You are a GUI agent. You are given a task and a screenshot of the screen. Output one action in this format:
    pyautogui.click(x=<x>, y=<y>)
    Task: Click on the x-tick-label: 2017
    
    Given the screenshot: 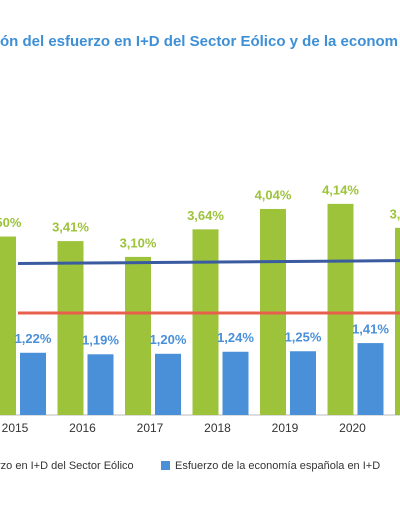 What is the action you would take?
    pyautogui.click(x=150, y=428)
    